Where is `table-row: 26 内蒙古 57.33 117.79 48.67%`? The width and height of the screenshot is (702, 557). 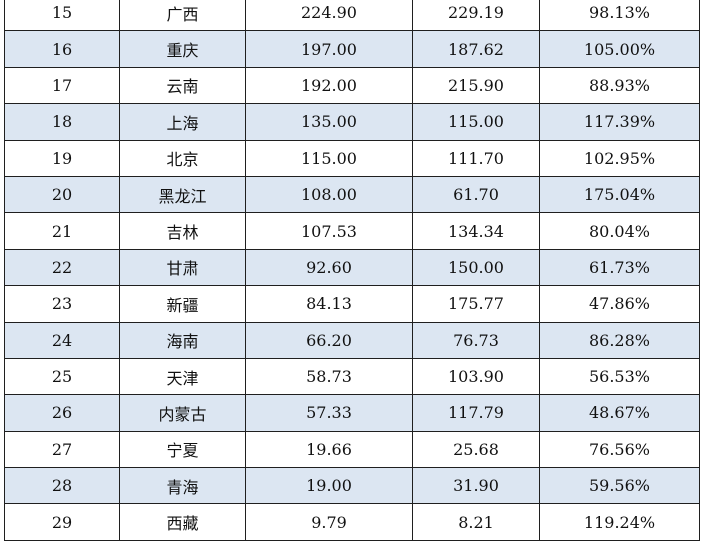
table-row: 26 内蒙古 57.33 117.79 48.67% is located at coordinates (352, 413).